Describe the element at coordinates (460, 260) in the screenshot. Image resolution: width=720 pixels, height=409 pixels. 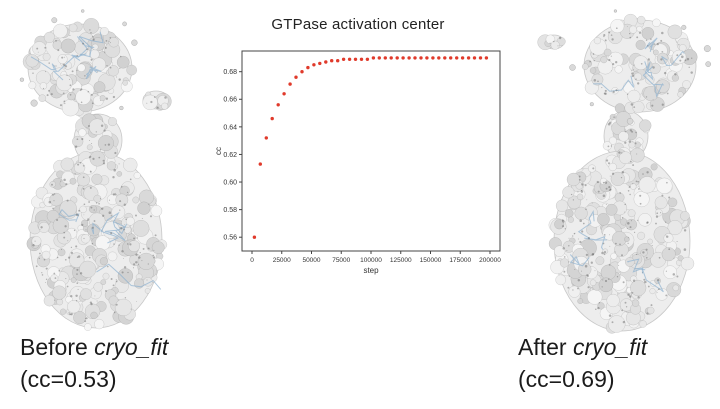
I see `svg-text: 175000` at that location.